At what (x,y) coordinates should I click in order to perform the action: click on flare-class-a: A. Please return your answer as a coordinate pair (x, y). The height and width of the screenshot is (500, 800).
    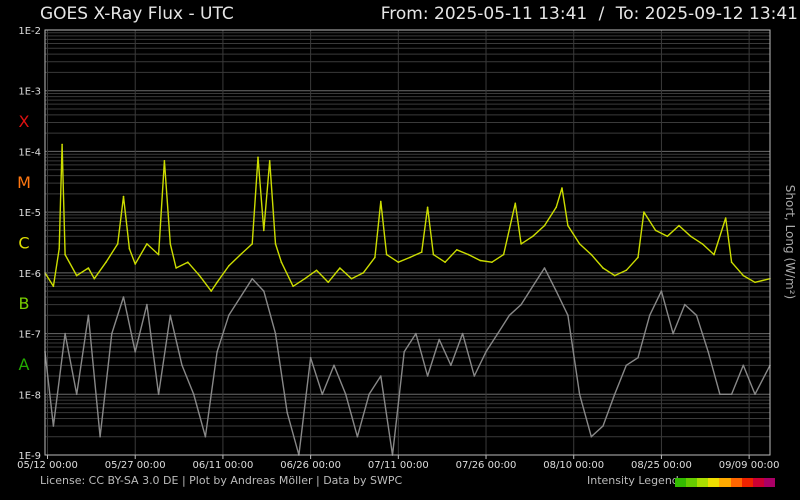
    Looking at the image, I should click on (24, 364).